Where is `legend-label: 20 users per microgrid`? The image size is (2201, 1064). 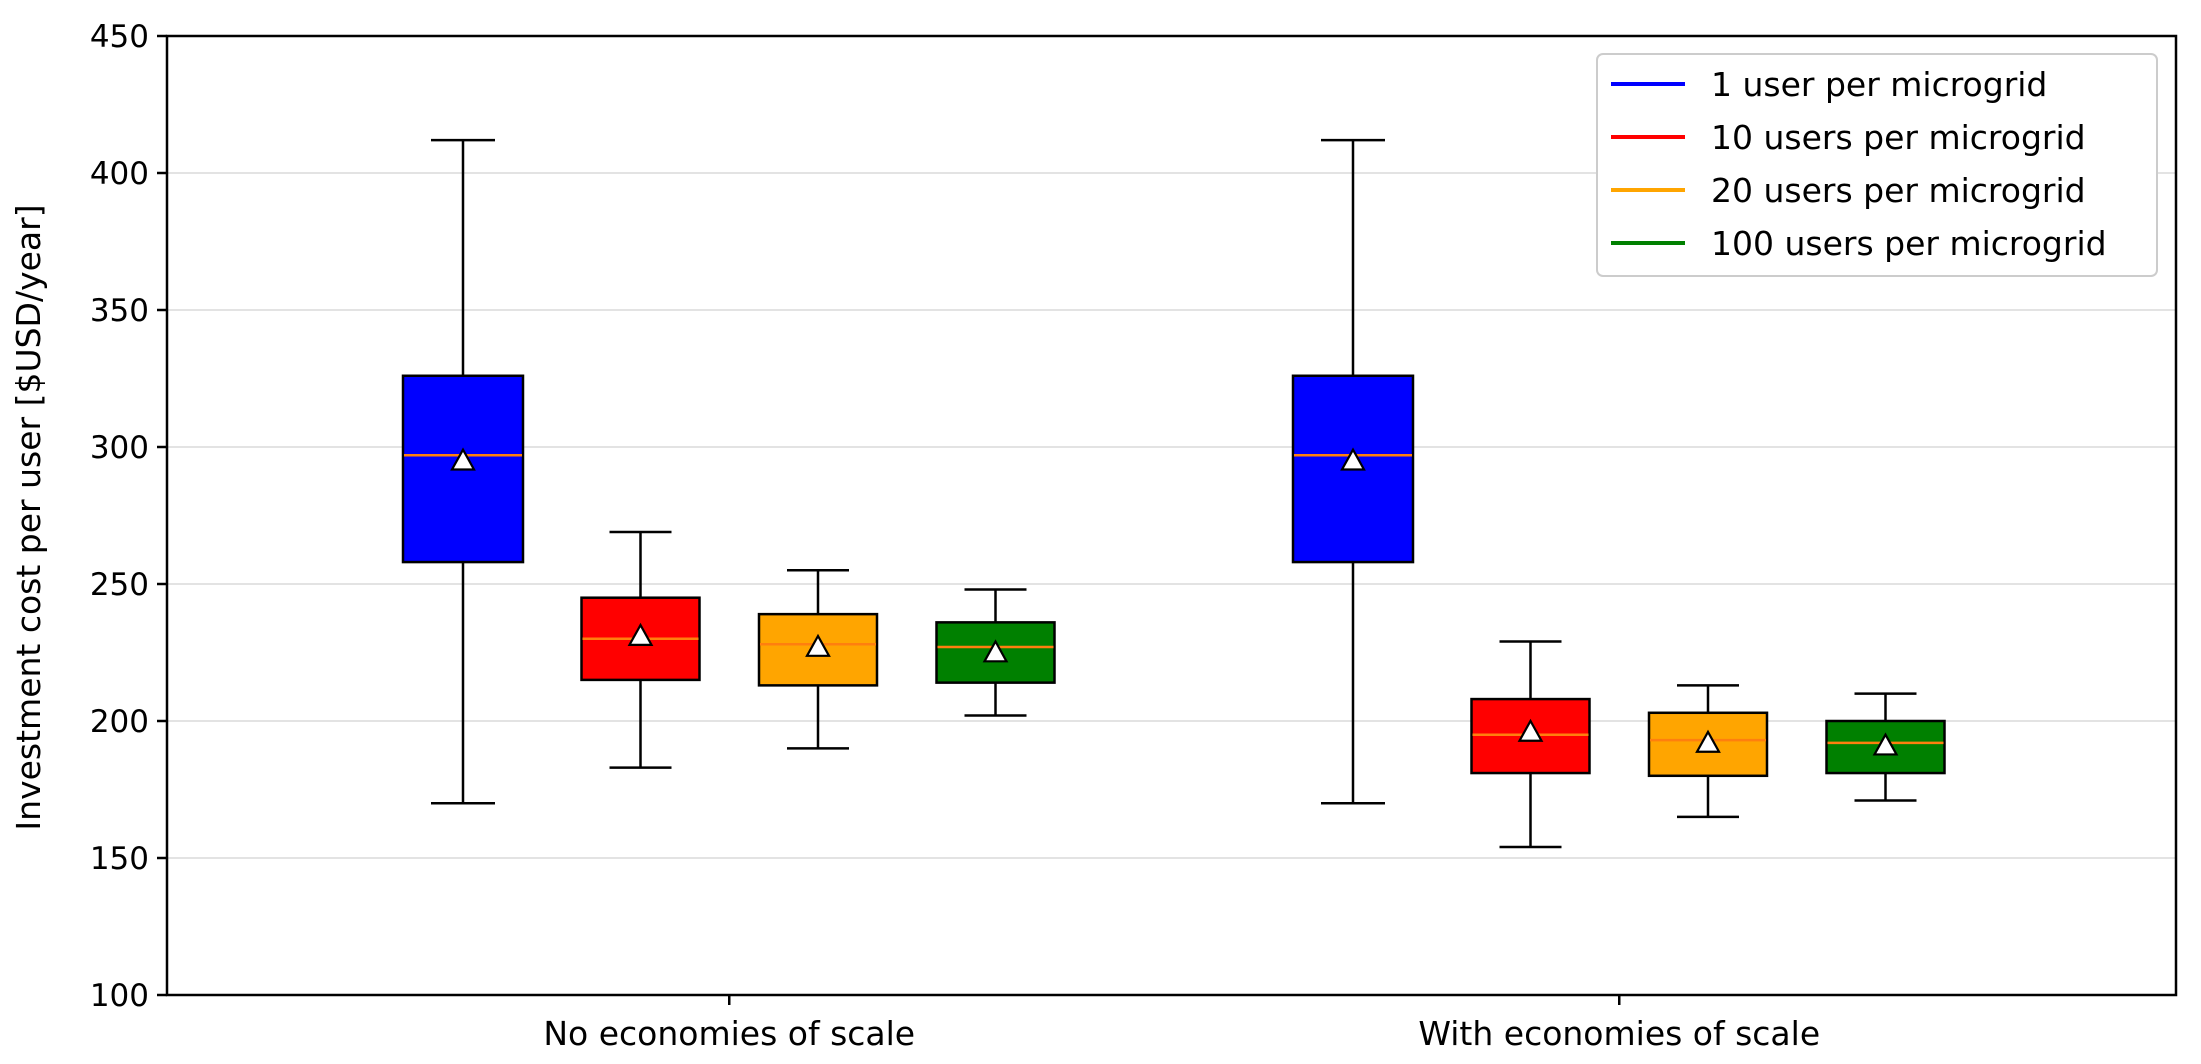
legend-label: 20 users per microgrid is located at coordinates (1898, 190).